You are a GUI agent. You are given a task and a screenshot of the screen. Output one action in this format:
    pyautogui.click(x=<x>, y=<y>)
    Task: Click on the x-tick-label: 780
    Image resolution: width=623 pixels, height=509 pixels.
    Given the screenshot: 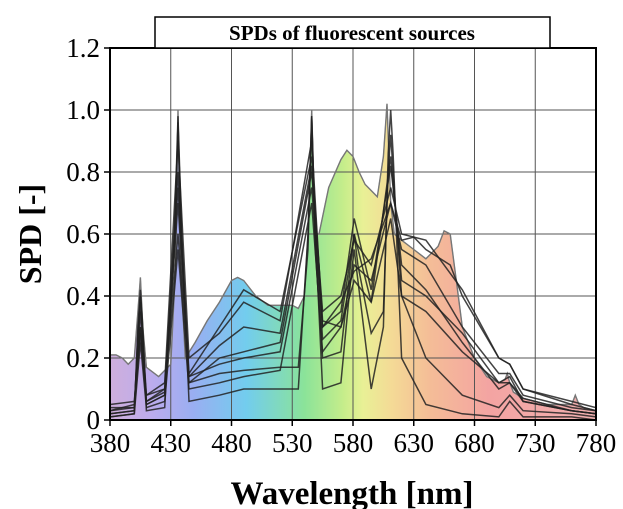 What is the action you would take?
    pyautogui.click(x=596, y=443)
    